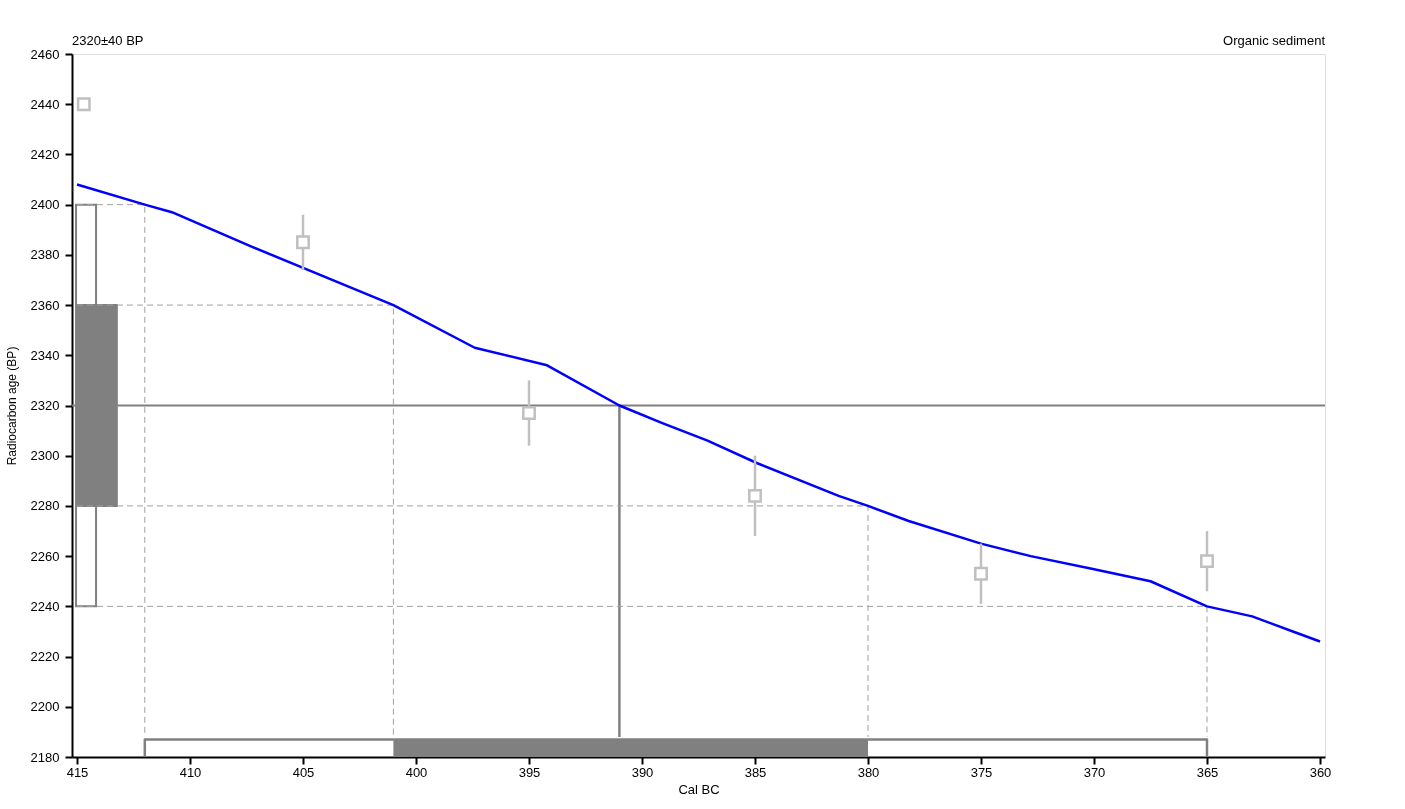  I want to click on y-tick-label: 2420, so click(45, 154).